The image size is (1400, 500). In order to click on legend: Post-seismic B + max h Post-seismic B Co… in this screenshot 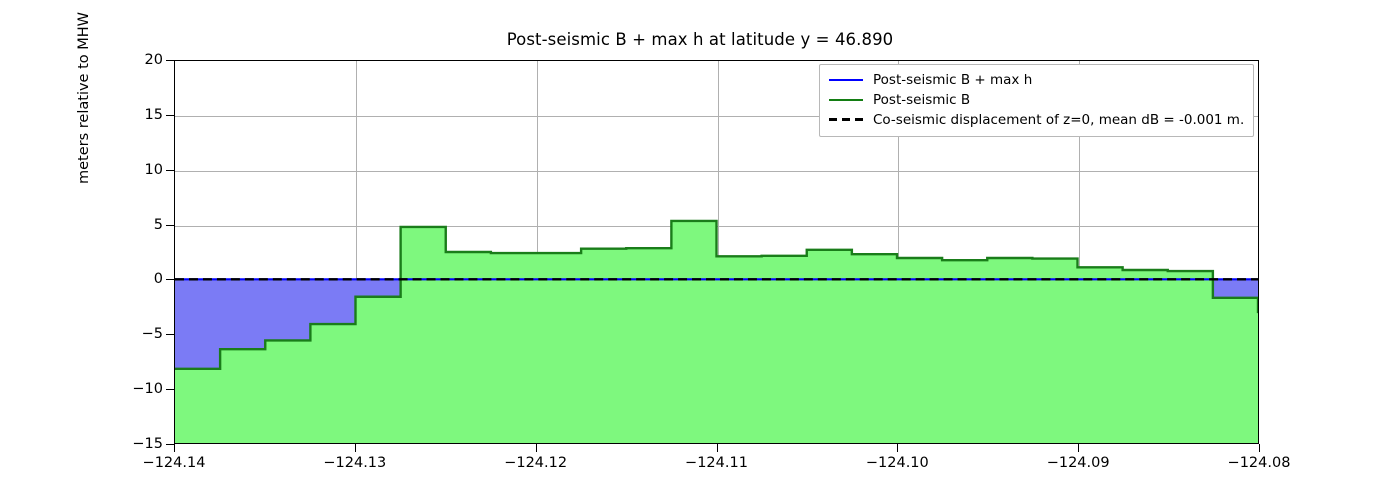, I will do `click(1037, 100)`.